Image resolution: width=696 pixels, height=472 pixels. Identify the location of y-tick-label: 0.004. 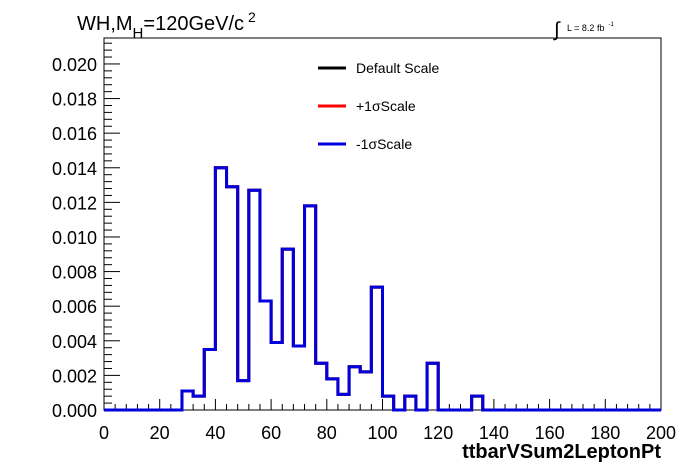
(74, 342).